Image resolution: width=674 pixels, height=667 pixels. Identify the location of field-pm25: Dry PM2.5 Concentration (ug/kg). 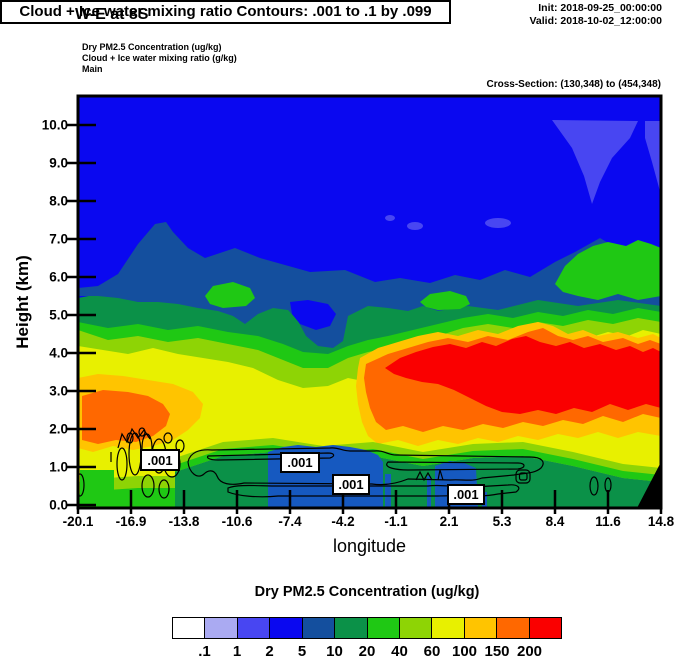
(152, 47).